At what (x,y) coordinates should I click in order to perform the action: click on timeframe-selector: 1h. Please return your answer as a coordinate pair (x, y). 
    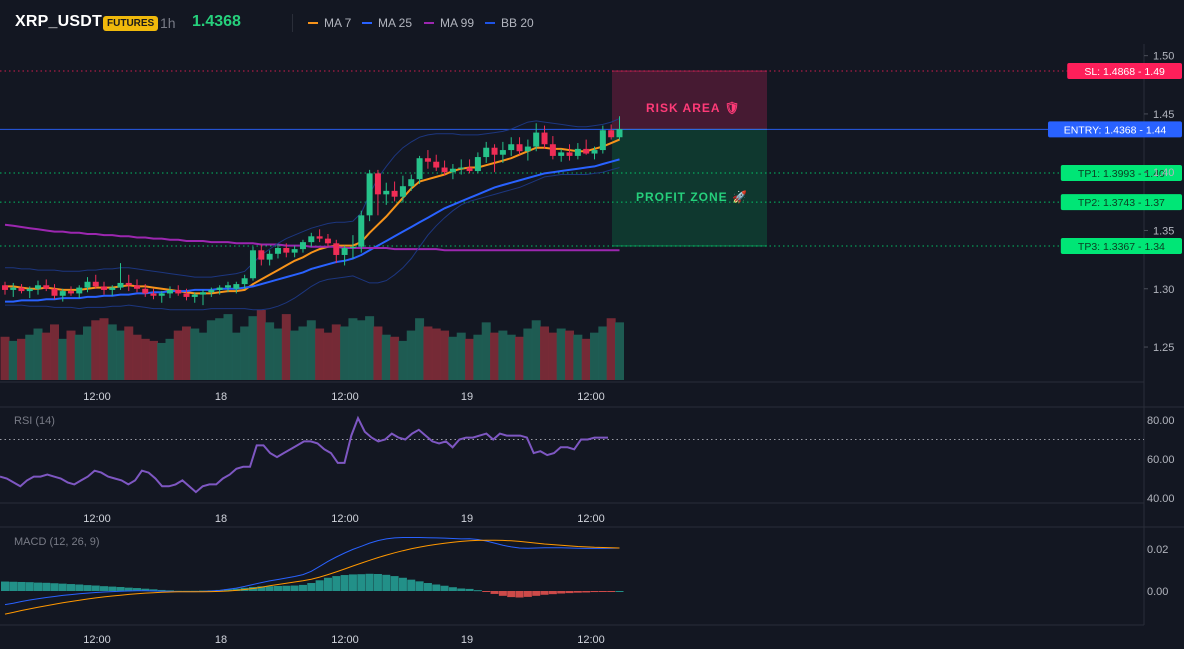
    Looking at the image, I should click on (168, 23).